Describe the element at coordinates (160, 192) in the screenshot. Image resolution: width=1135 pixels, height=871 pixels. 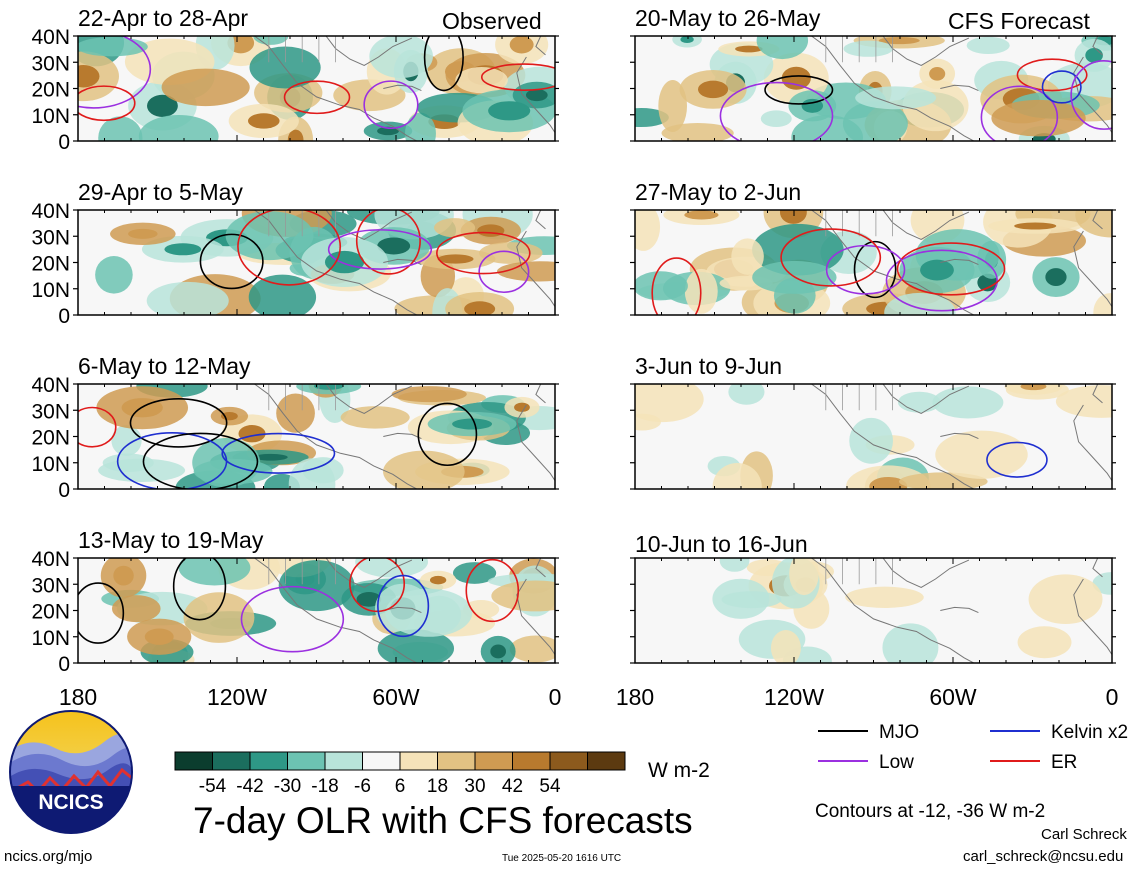
I see `panel-title-obs-2: 29-Apr to 5-May` at that location.